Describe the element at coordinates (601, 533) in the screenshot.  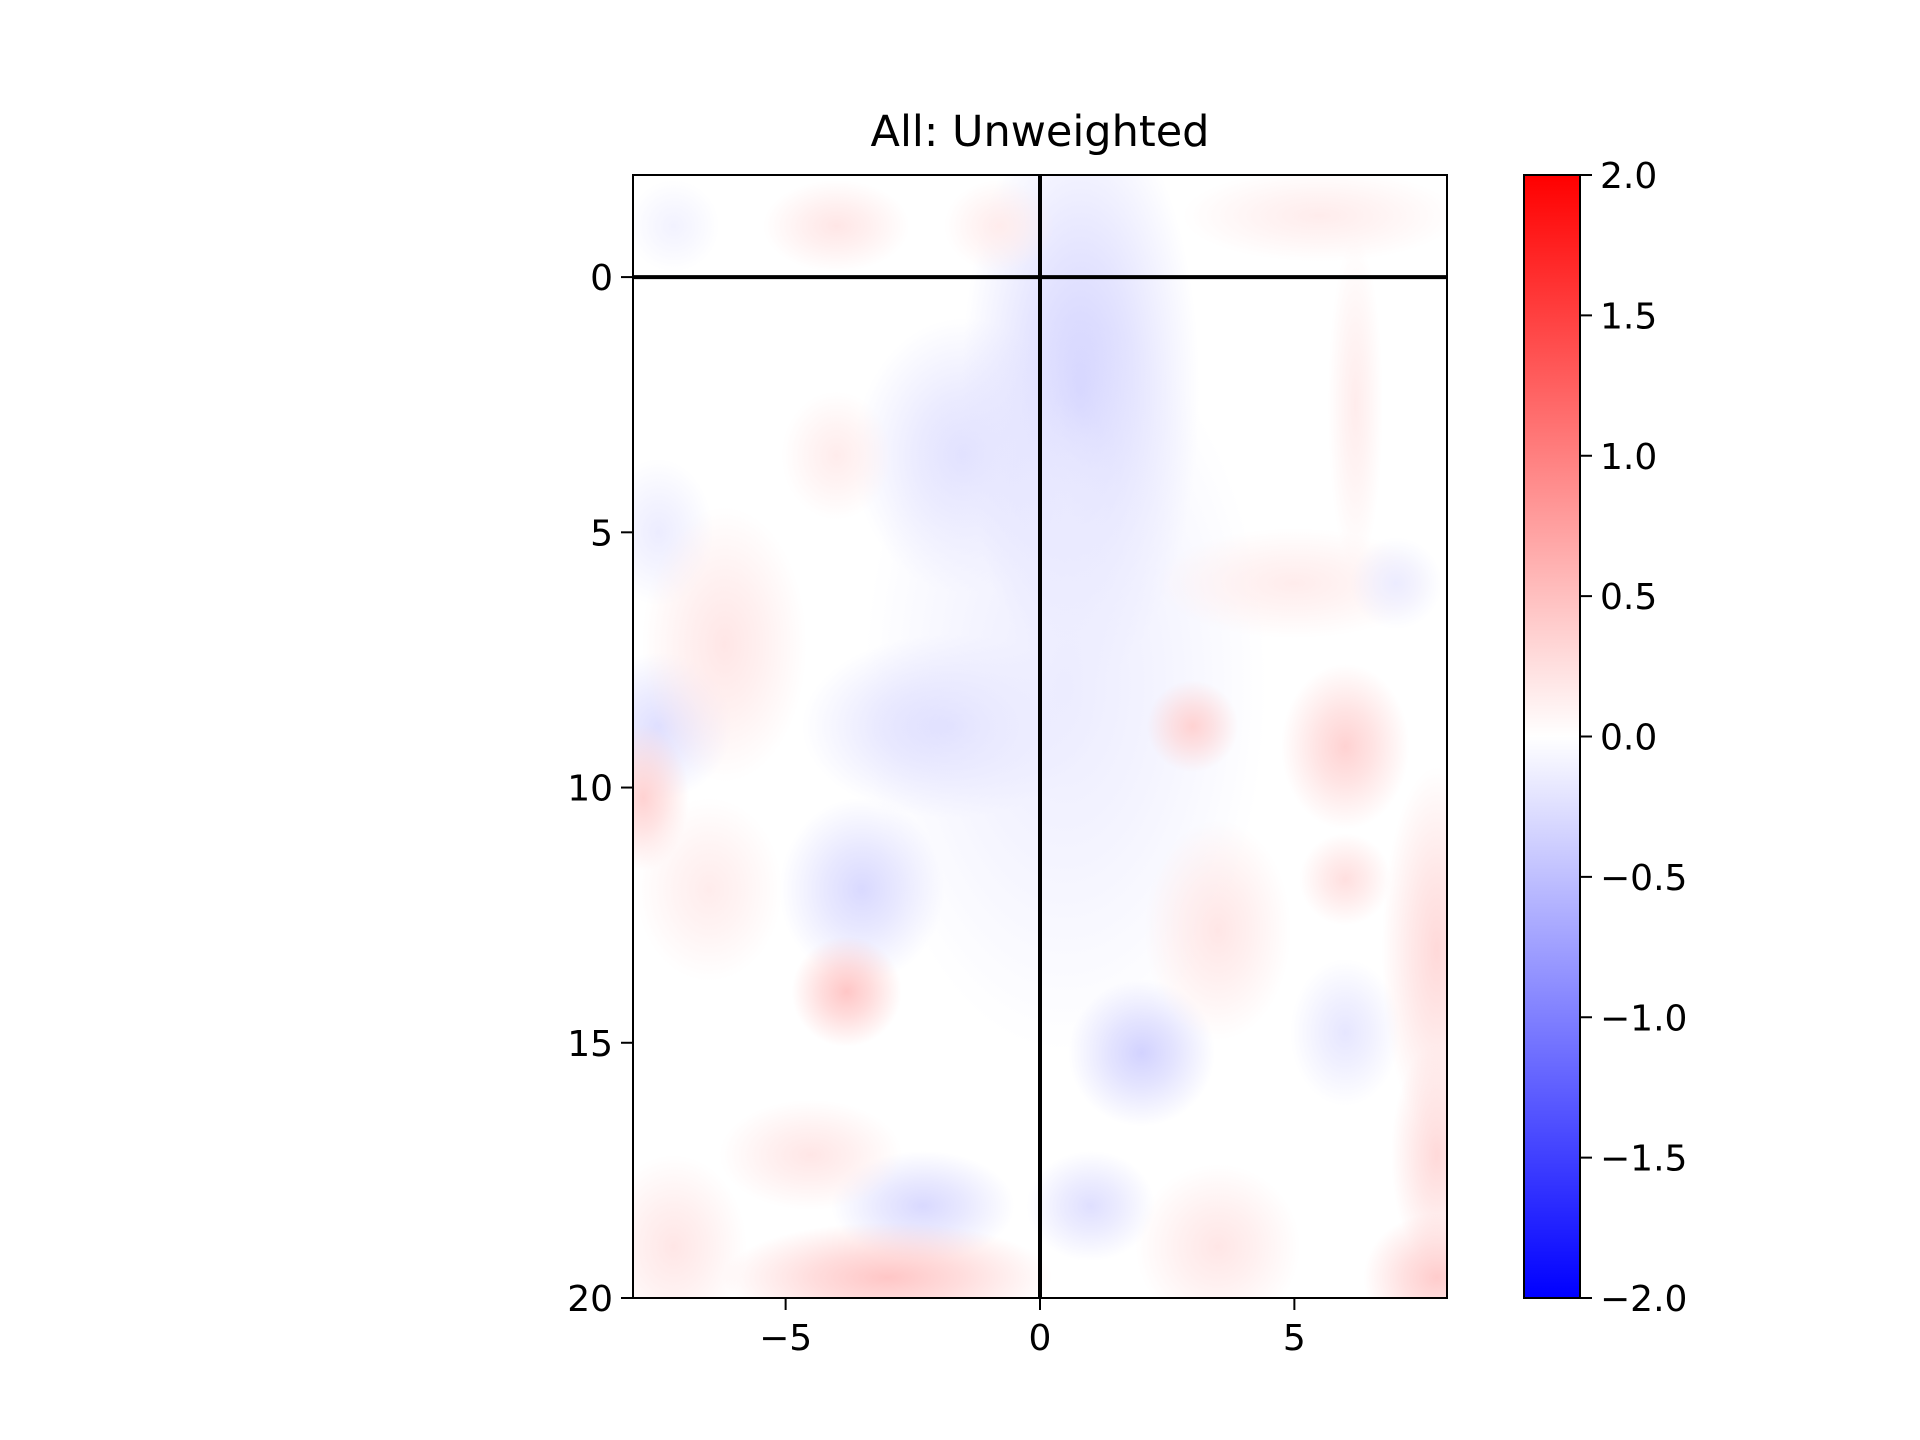
I see `y-tick-label: 5` at that location.